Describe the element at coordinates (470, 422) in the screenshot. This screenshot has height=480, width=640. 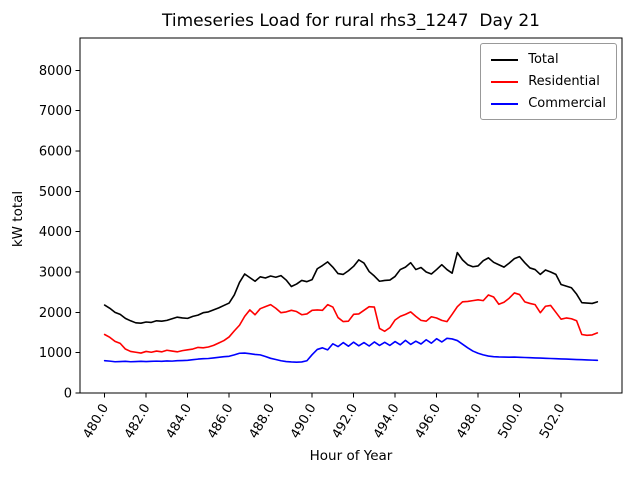
I see `x-tick-label: 498.0` at that location.